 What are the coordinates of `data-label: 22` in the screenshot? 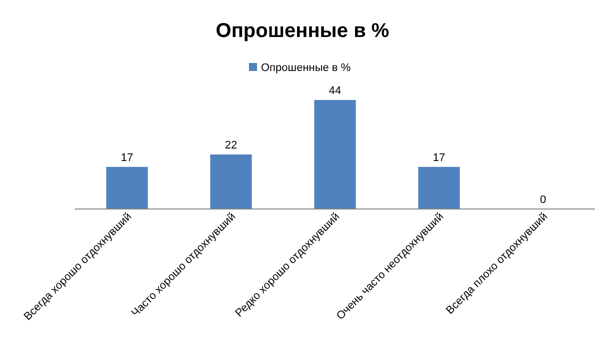 It's located at (231, 146).